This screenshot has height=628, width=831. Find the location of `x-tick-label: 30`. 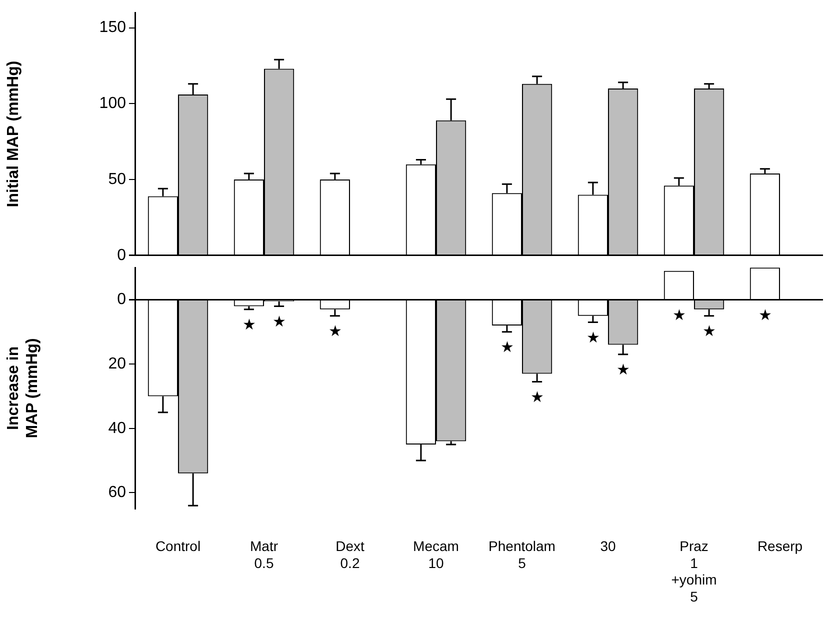

x-tick-label: 30 is located at coordinates (608, 546).